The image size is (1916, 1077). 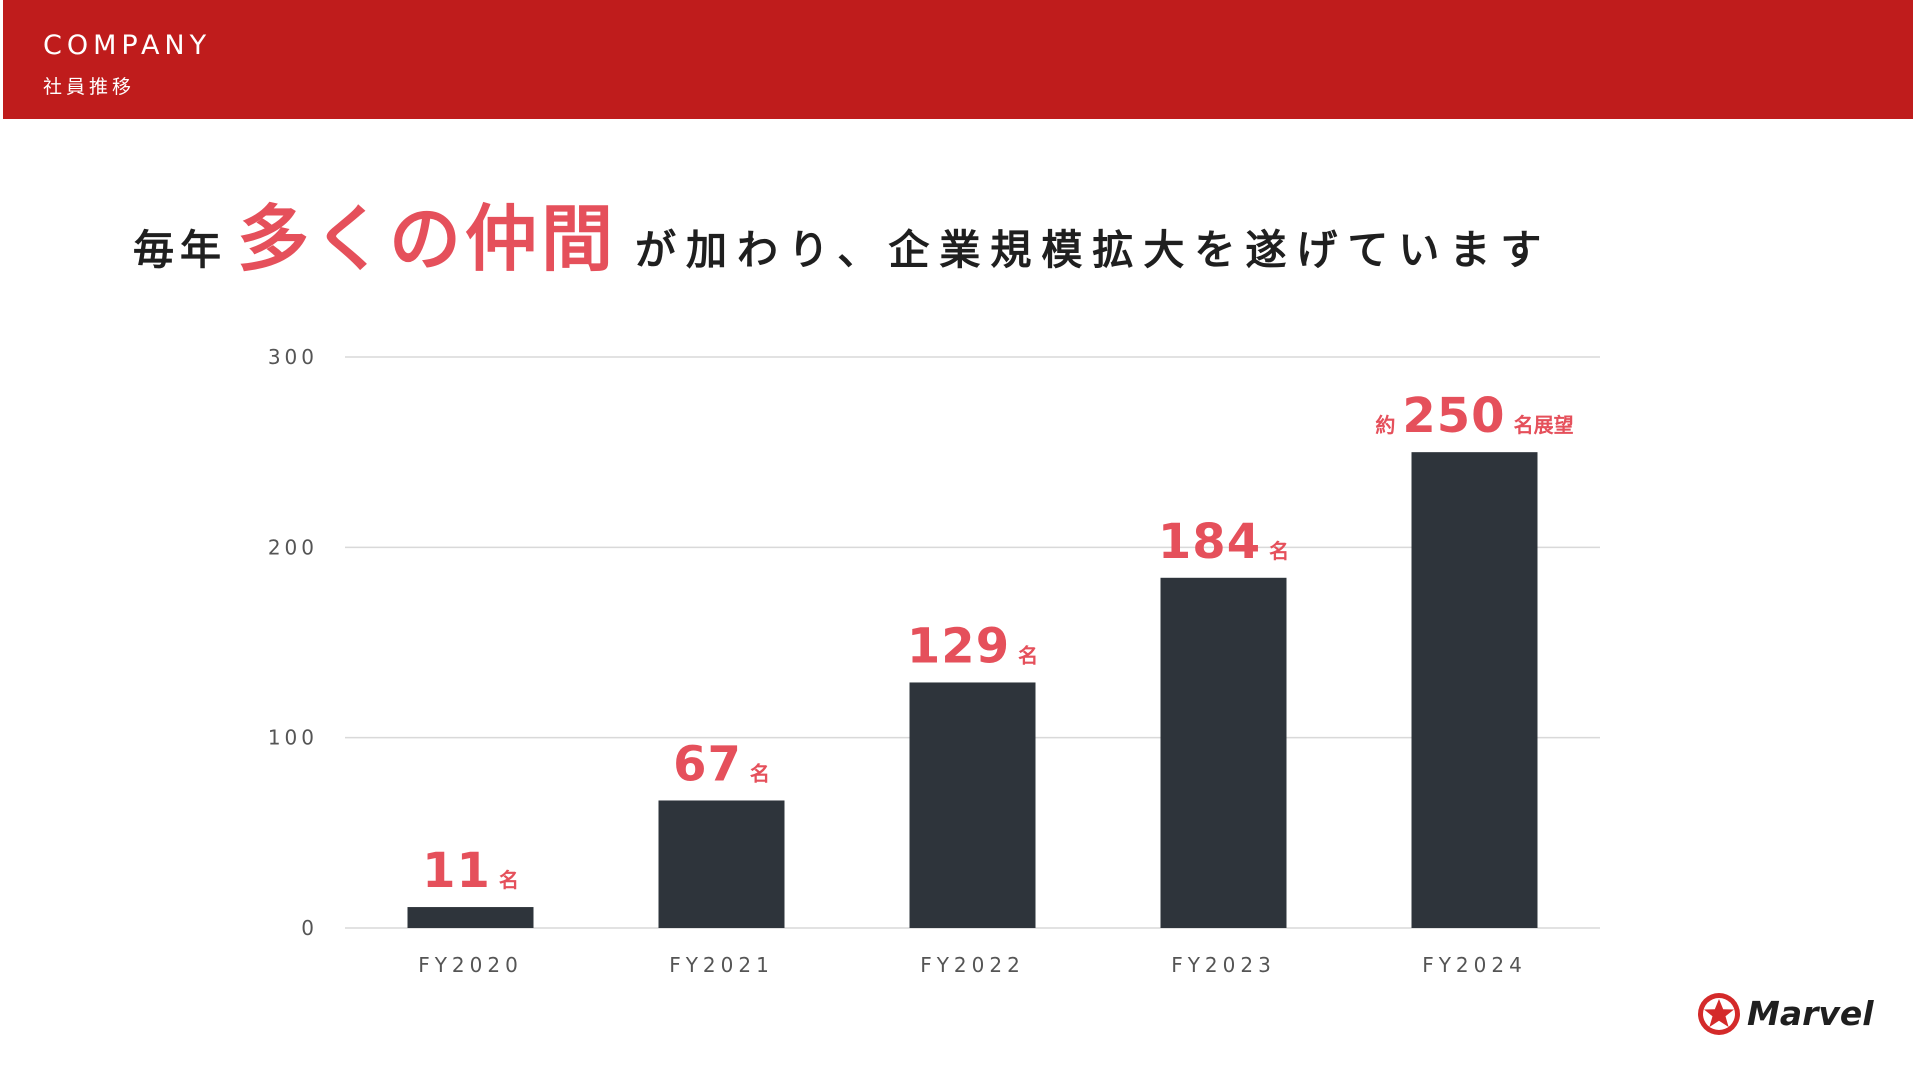 What do you see at coordinates (127, 45) in the screenshot?
I see `section-title: COMPANY` at bounding box center [127, 45].